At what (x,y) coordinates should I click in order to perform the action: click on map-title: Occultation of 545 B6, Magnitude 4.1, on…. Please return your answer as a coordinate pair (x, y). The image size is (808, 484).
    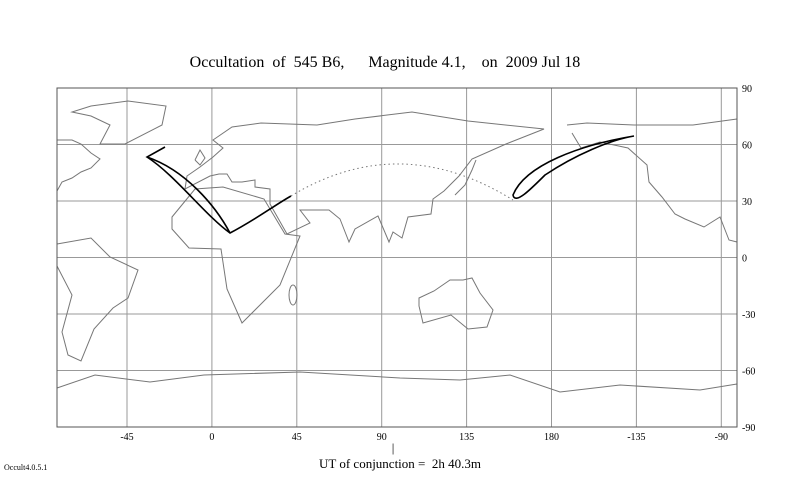
    Looking at the image, I should click on (385, 62).